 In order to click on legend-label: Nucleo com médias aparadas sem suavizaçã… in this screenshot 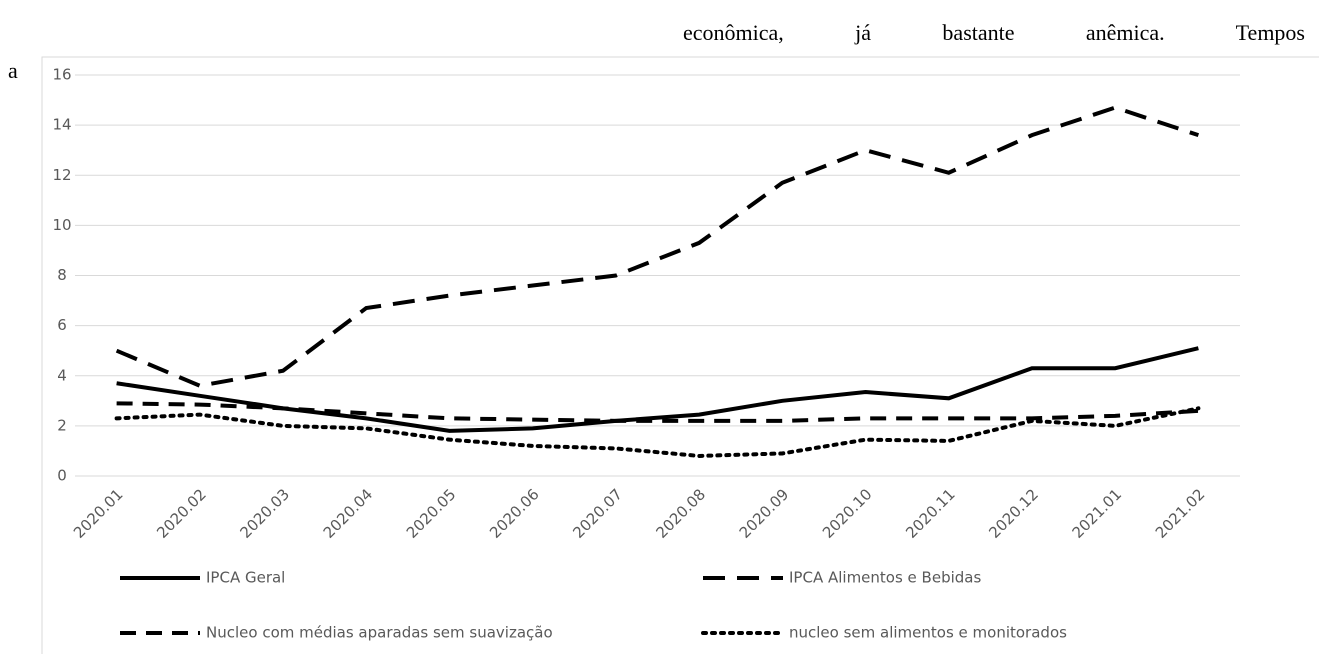, I will do `click(379, 633)`.